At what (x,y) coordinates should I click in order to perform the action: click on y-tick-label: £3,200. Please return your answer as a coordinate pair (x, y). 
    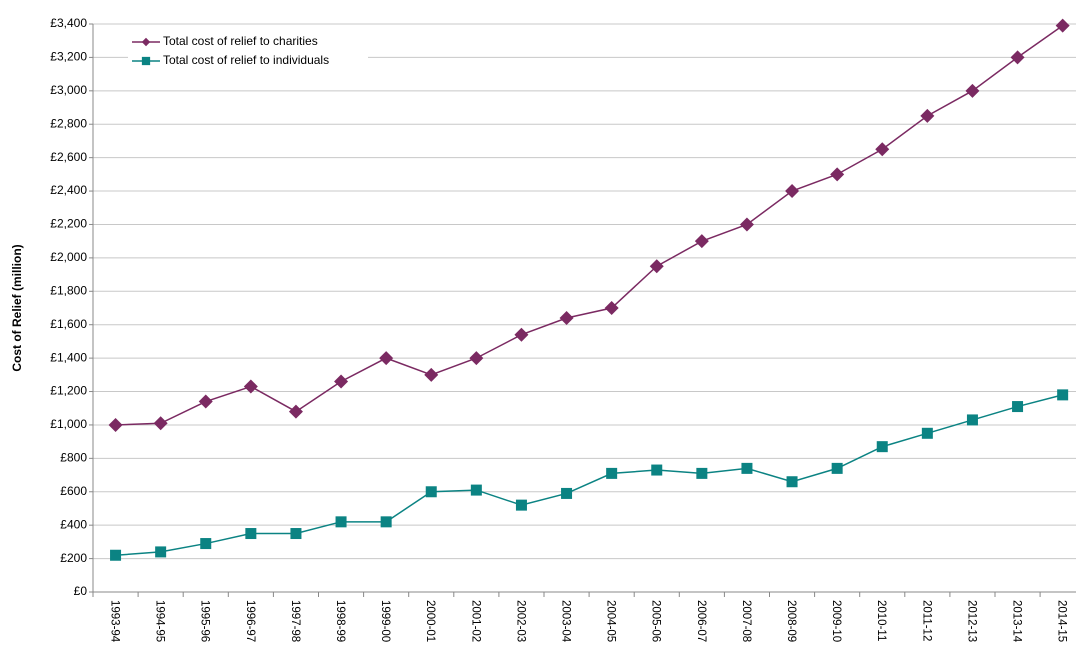
    Looking at the image, I should click on (68, 57).